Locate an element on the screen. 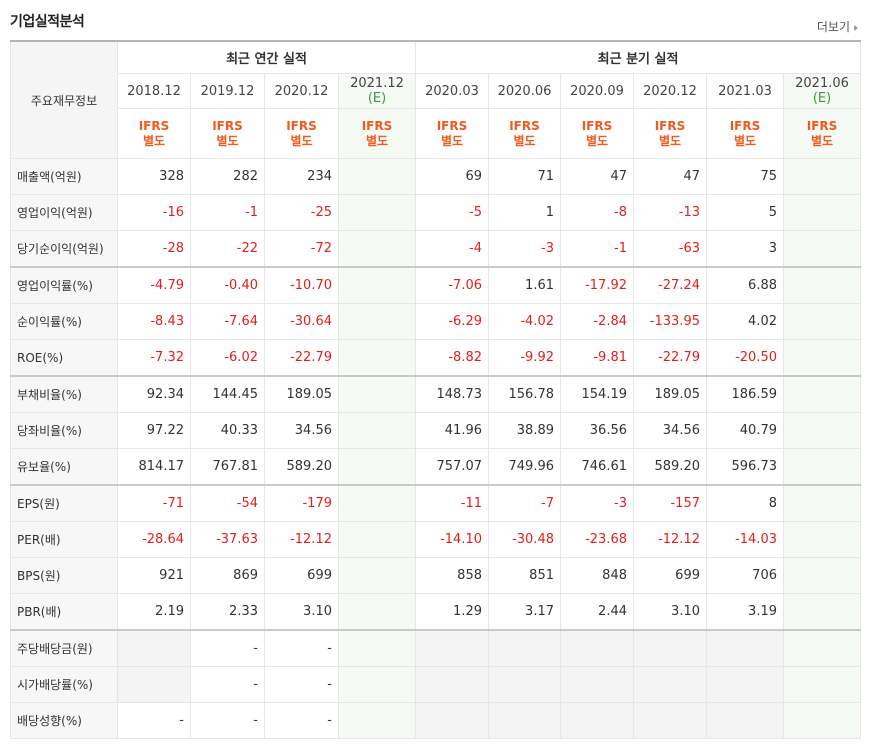 The image size is (874, 750). value-cell: 4.02 is located at coordinates (745, 321).